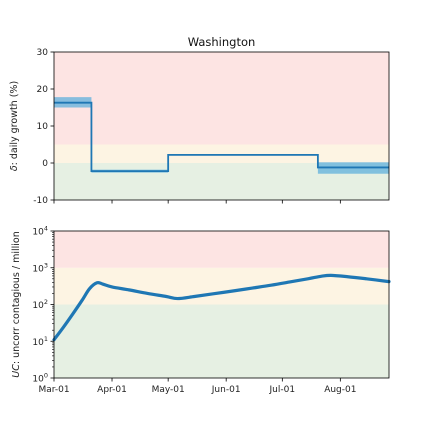 This screenshot has width=432, height=432. I want to click on contagious-y-label-symbol: UC, so click(16, 371).